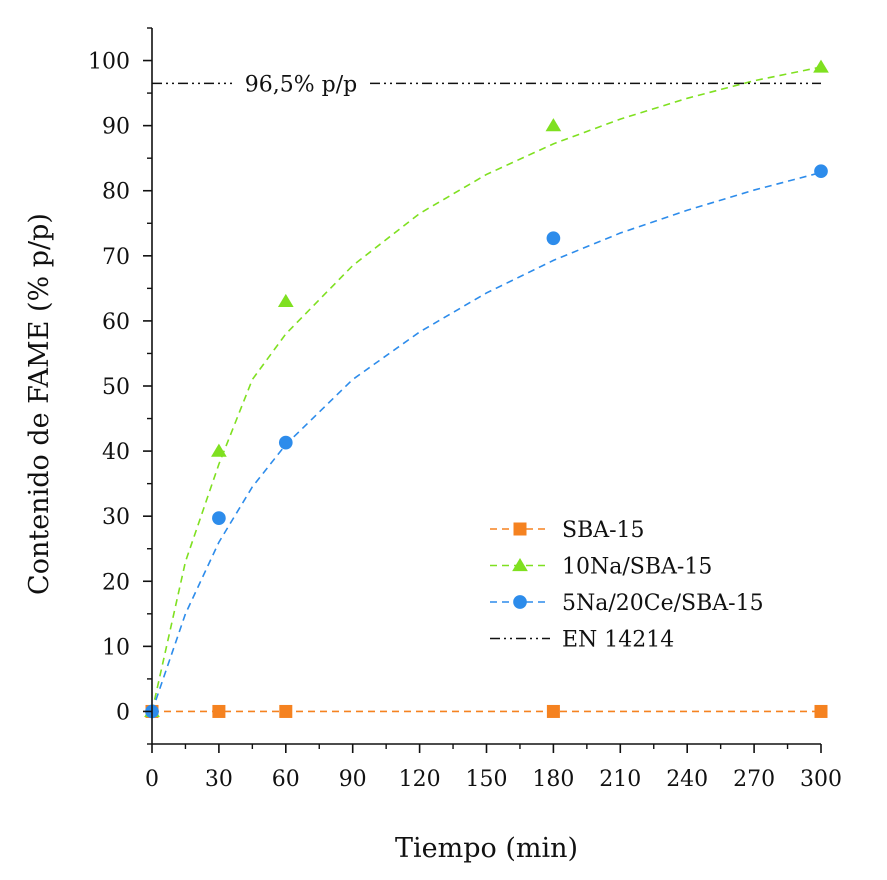 Image resolution: width=887 pixels, height=880 pixels. I want to click on reference-line-group: 96,5% p/p, so click(486, 84).